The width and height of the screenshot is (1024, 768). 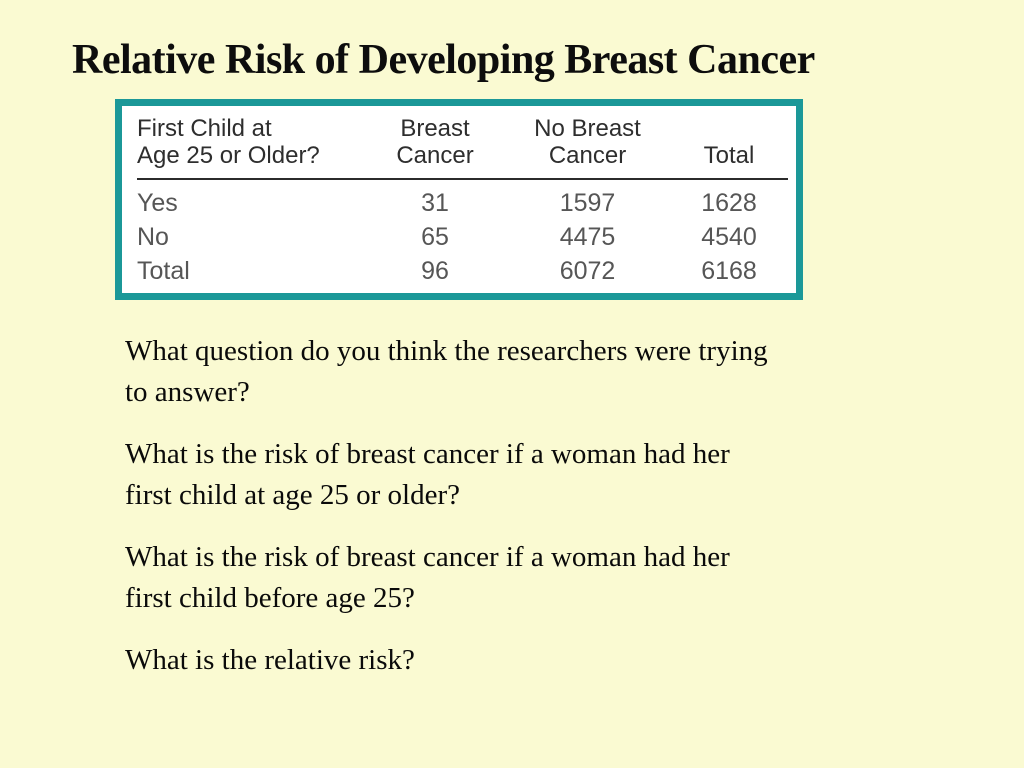 I want to click on table-row: No 65 4475 4540, so click(x=462, y=237).